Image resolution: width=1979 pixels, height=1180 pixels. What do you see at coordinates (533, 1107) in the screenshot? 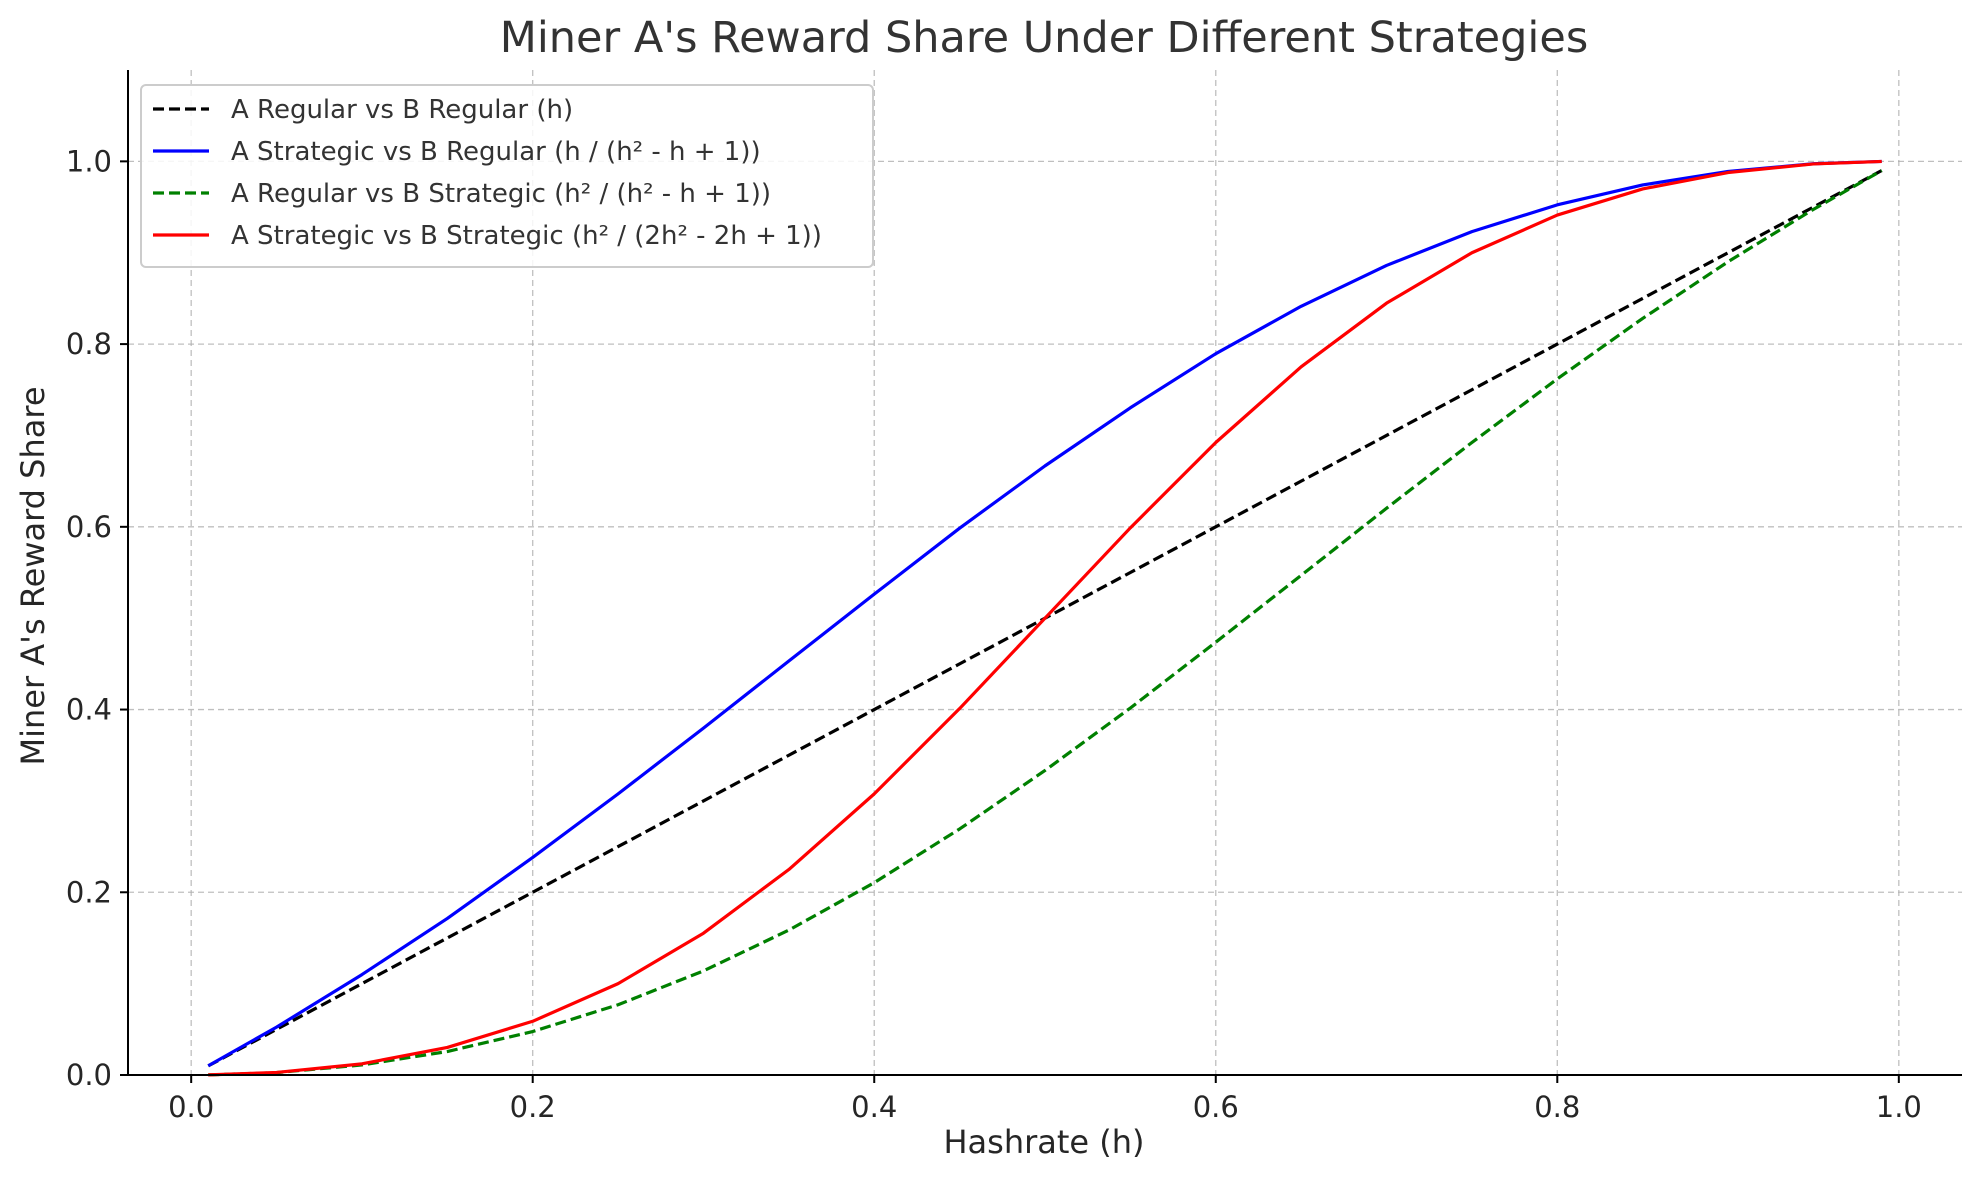
I see `x-tick-label-1: 0.2` at bounding box center [533, 1107].